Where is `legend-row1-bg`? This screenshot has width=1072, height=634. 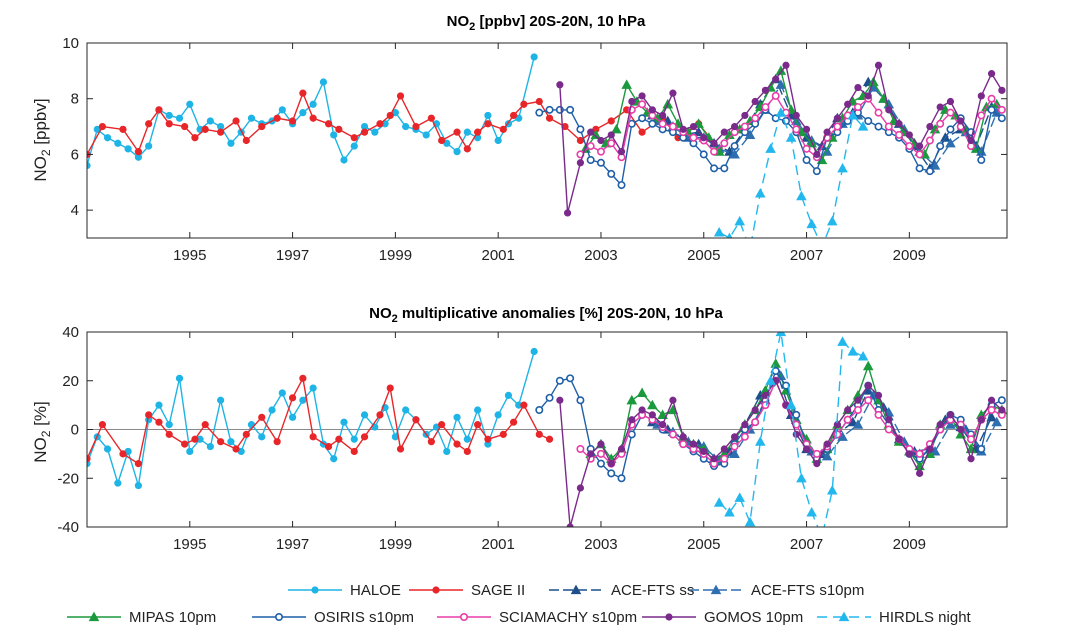
legend-row1-bg is located at coordinates (536, 590).